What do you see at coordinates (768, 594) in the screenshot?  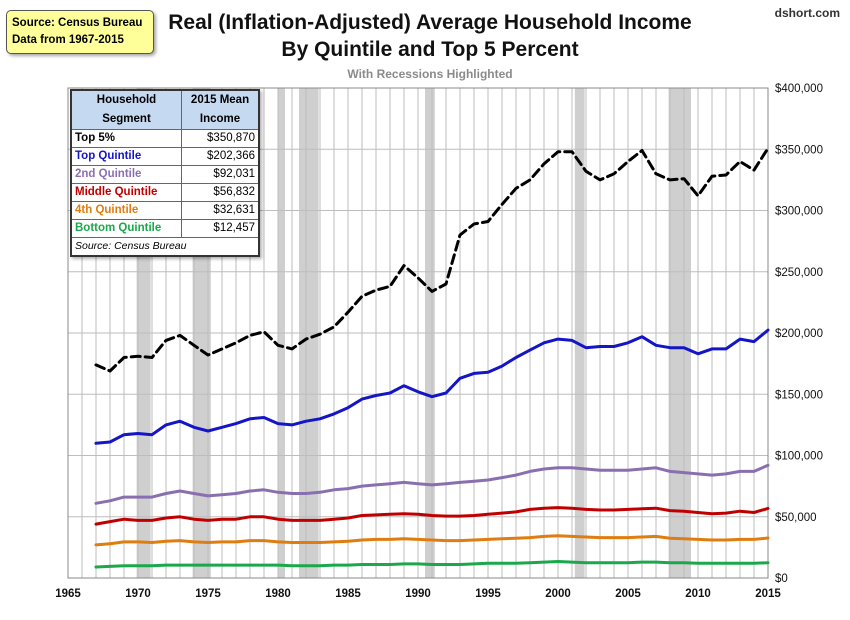 I see `x-tick-label: 2015` at bounding box center [768, 594].